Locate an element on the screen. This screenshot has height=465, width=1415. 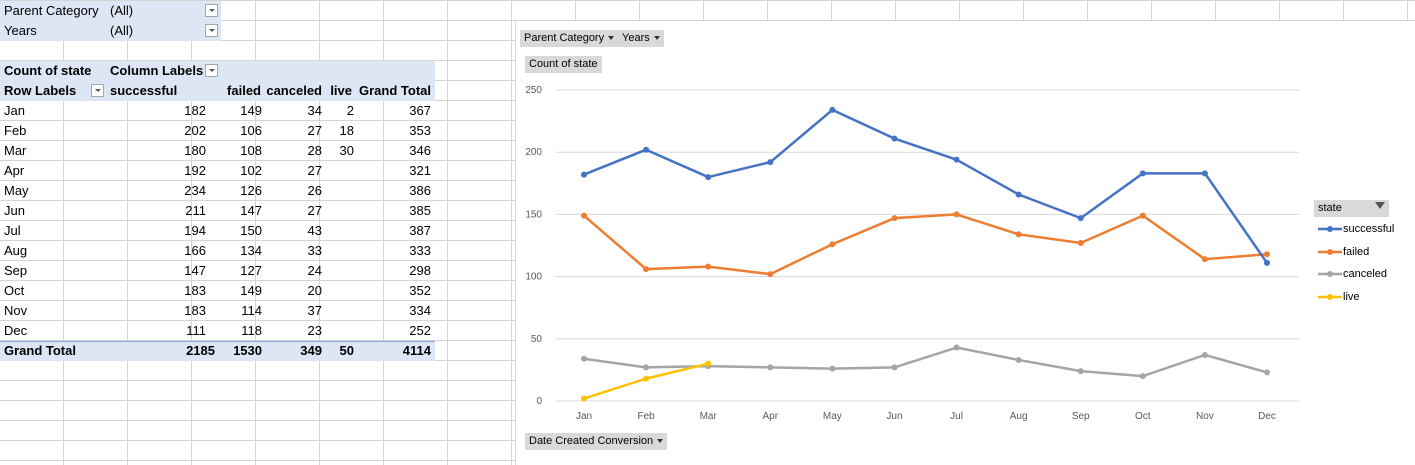
table-cell: 182 is located at coordinates (195, 110).